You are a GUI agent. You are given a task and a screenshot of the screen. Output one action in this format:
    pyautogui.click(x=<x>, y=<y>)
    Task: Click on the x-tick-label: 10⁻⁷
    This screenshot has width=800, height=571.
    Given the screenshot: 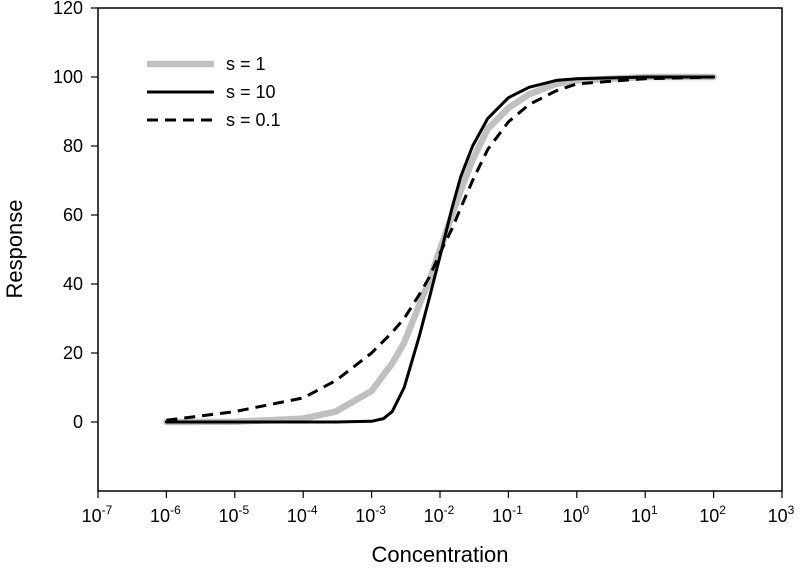 What is the action you would take?
    pyautogui.click(x=97, y=514)
    